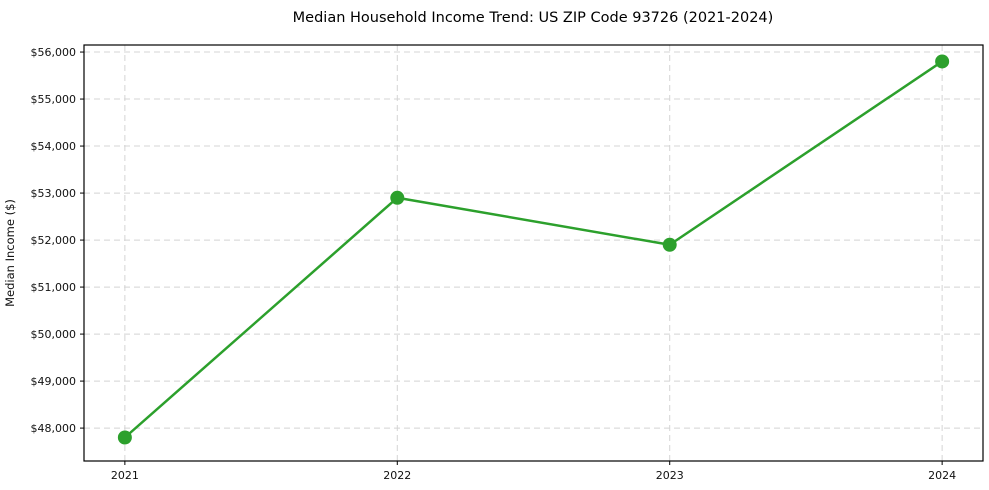 The width and height of the screenshot is (989, 490). I want to click on x-tick-label: 2021, so click(125, 475).